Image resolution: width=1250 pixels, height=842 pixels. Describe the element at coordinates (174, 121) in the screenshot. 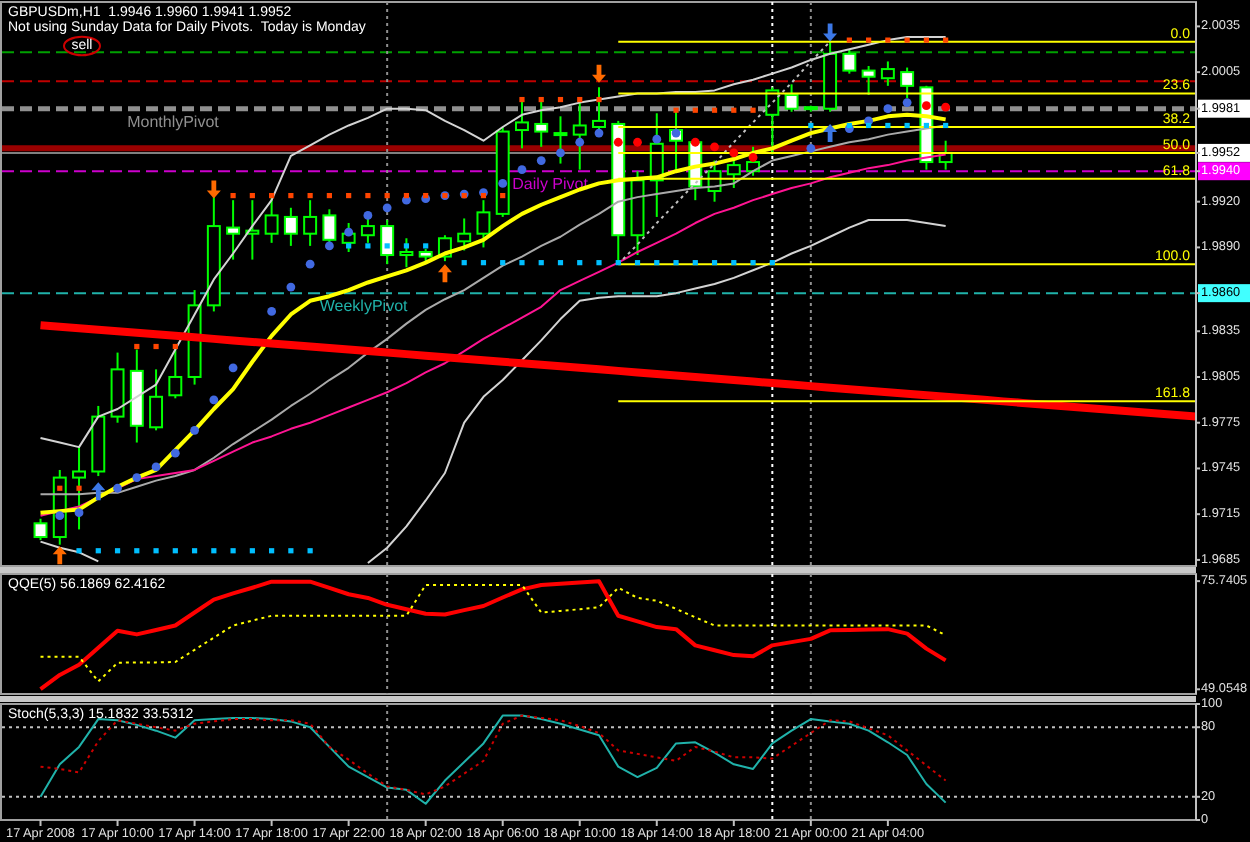

I see `ref-line-label: MonthlyPivot` at that location.